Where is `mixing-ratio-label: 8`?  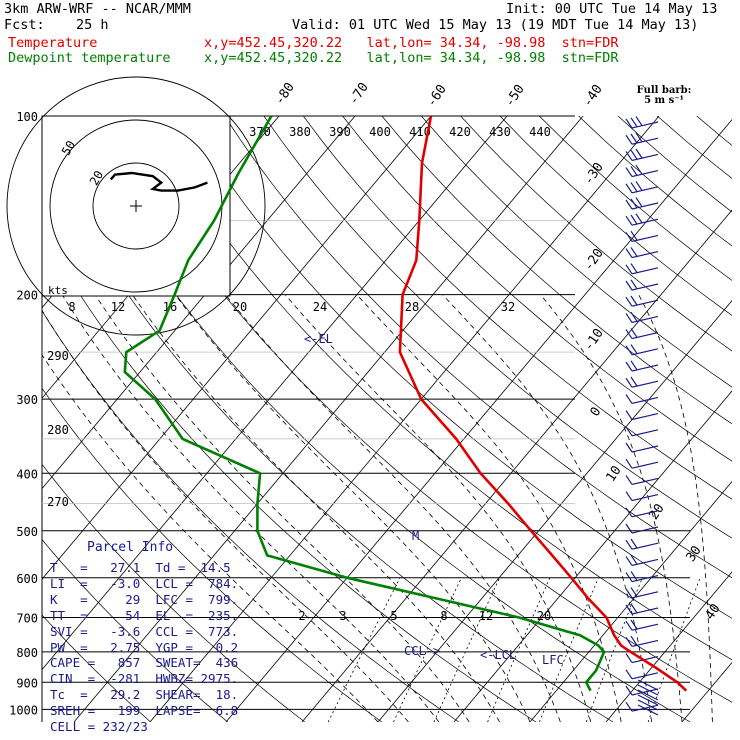 mixing-ratio-label: 8 is located at coordinates (443, 616).